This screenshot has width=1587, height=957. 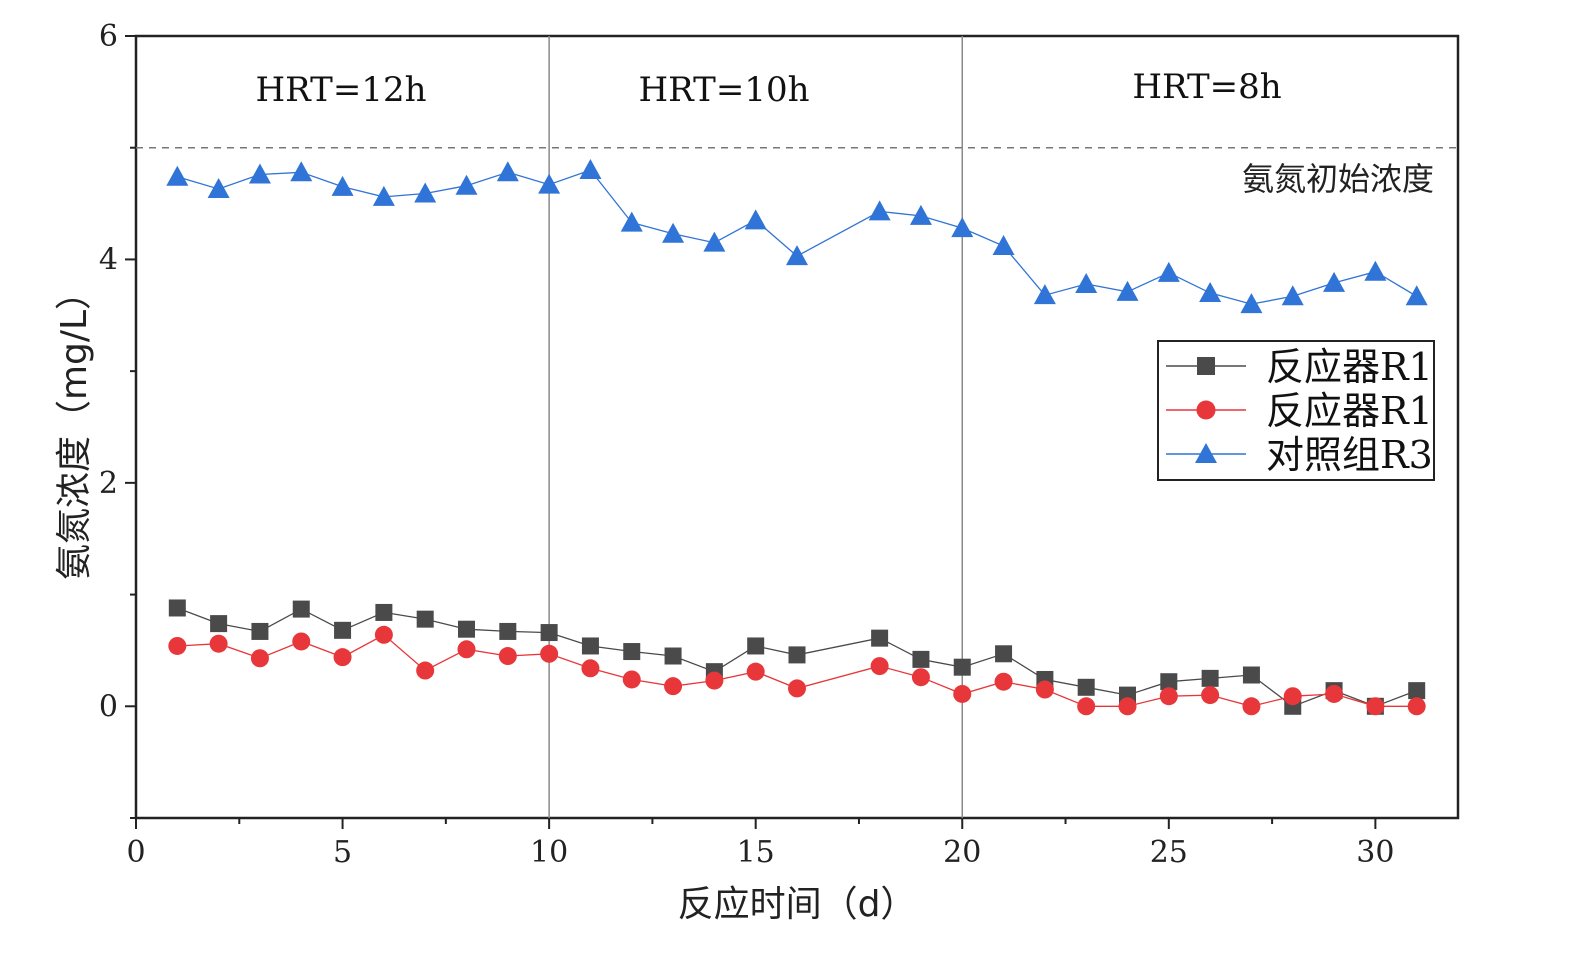 I want to click on x-tick-label-15: 15, so click(x=756, y=852).